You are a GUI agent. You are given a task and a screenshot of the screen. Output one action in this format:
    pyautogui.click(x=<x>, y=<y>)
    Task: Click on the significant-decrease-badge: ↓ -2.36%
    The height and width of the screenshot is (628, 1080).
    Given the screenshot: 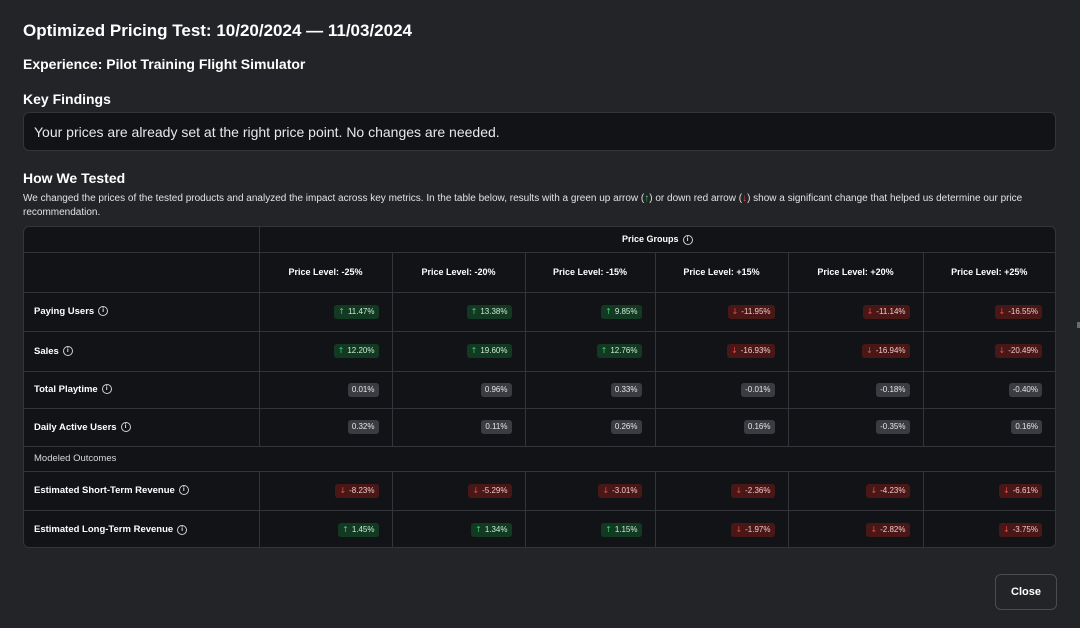 What is the action you would take?
    pyautogui.click(x=753, y=490)
    